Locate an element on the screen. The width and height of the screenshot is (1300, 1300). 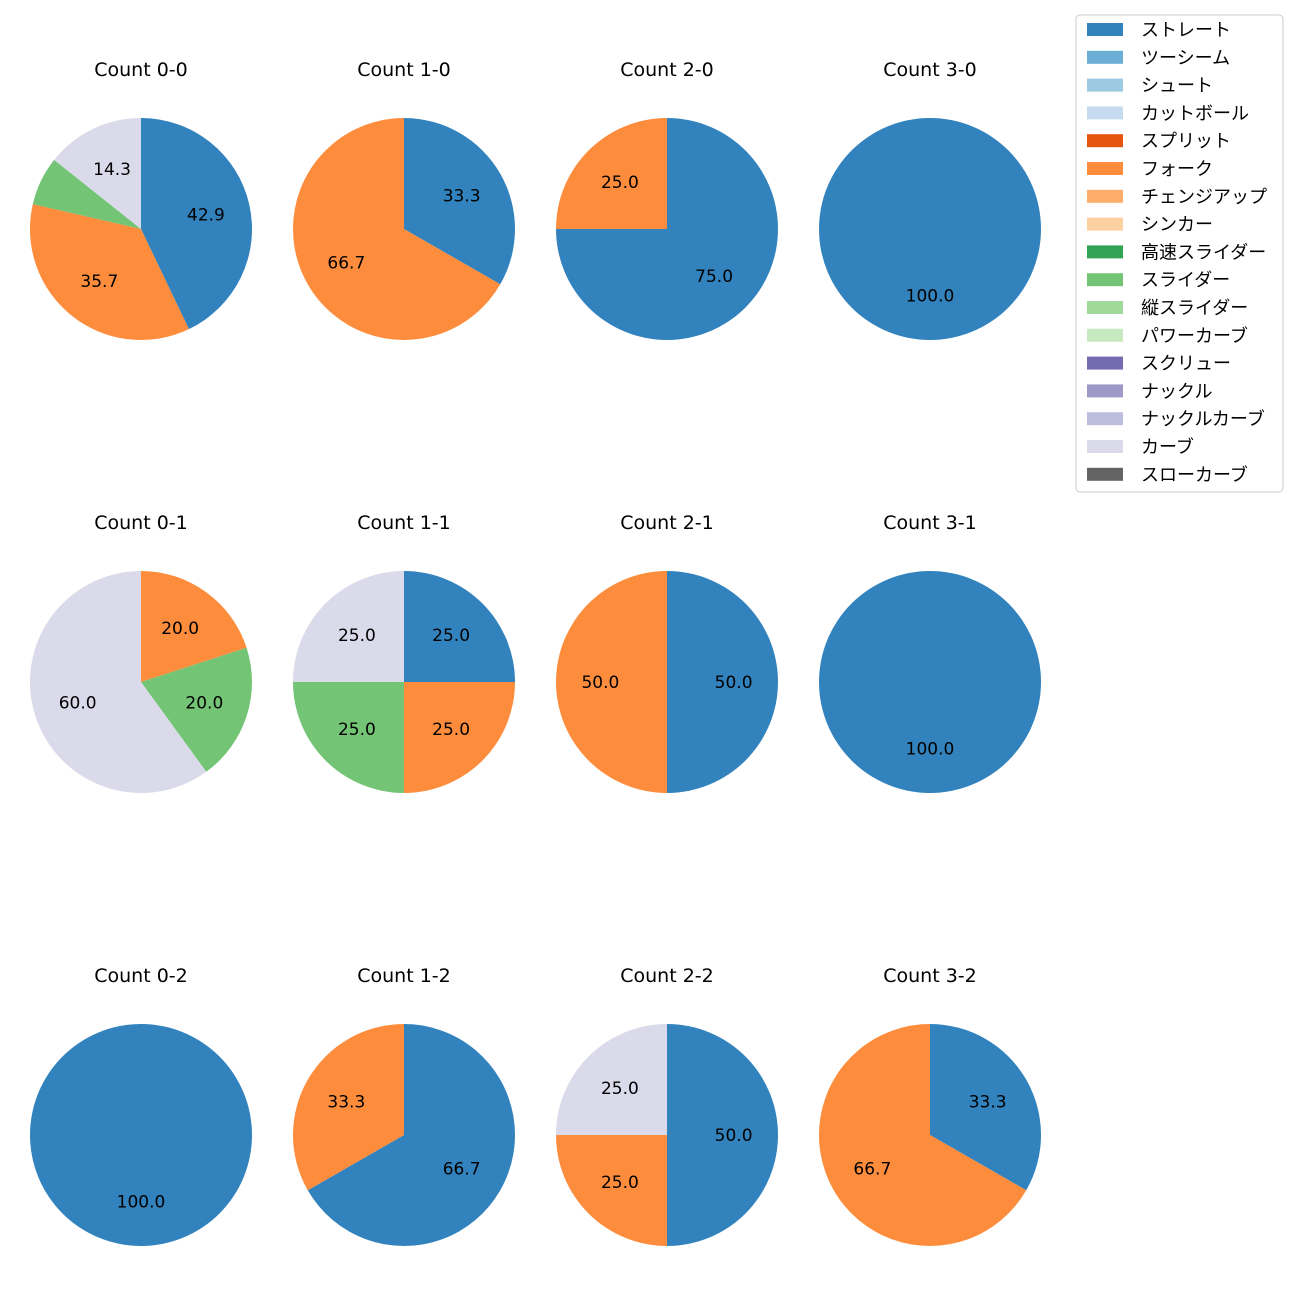
pie-chart: Count 2-2 50.0 25.0 25.0 is located at coordinates (667, 1105).